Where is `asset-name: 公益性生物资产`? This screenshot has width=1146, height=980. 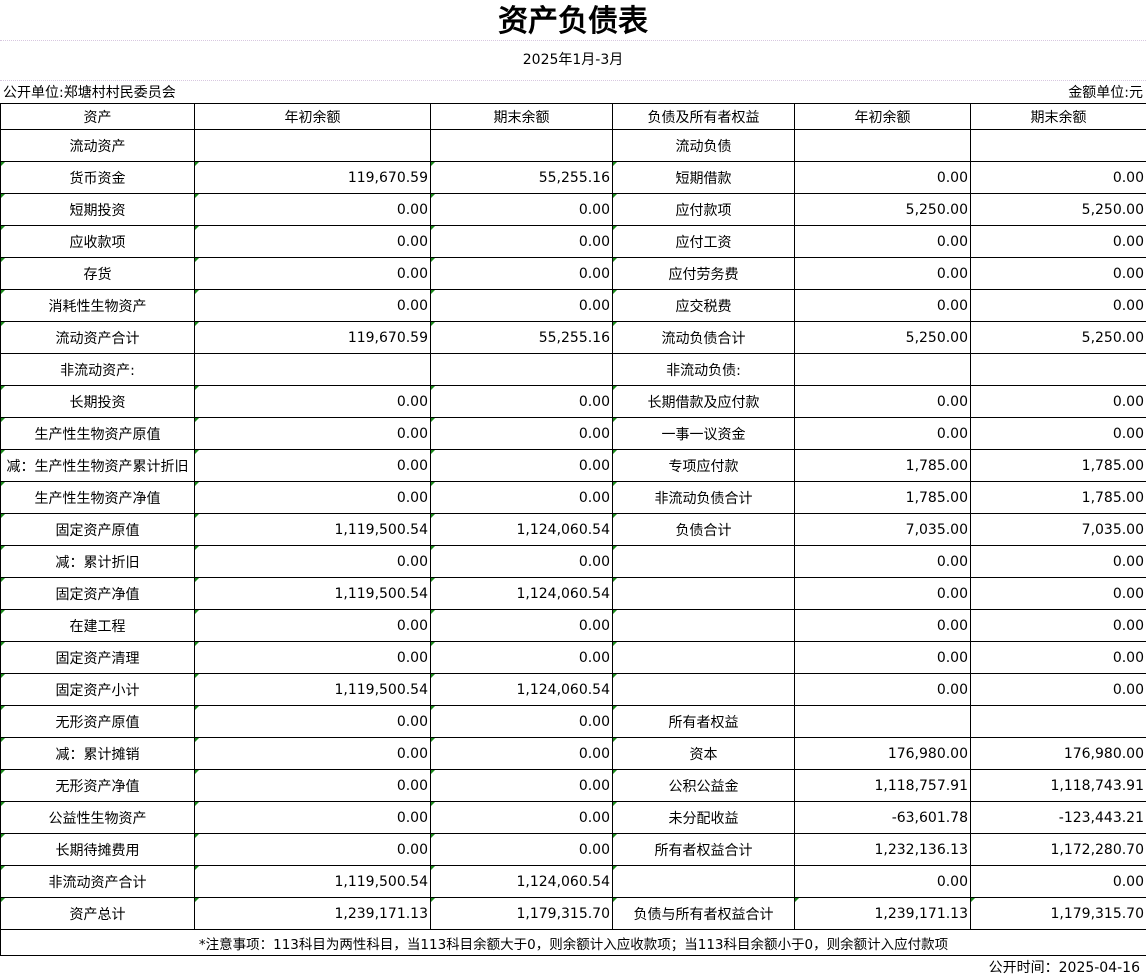 asset-name: 公益性生物资产 is located at coordinates (97, 818).